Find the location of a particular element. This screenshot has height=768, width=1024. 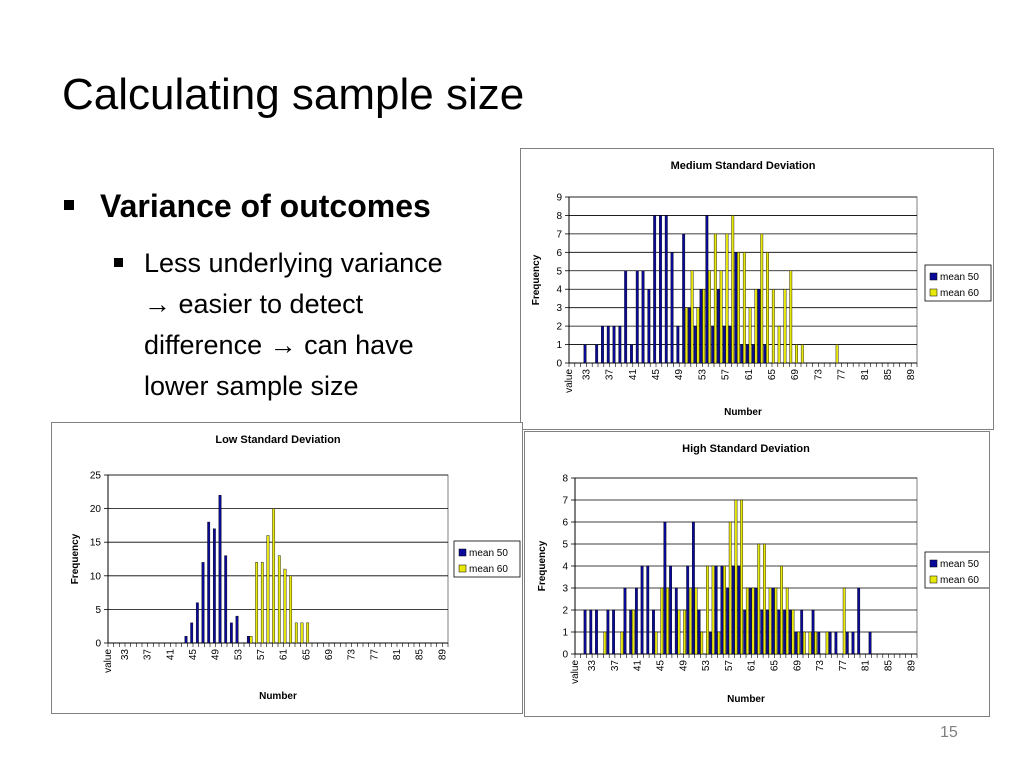

x-tick-label: 85 is located at coordinates (420, 655).